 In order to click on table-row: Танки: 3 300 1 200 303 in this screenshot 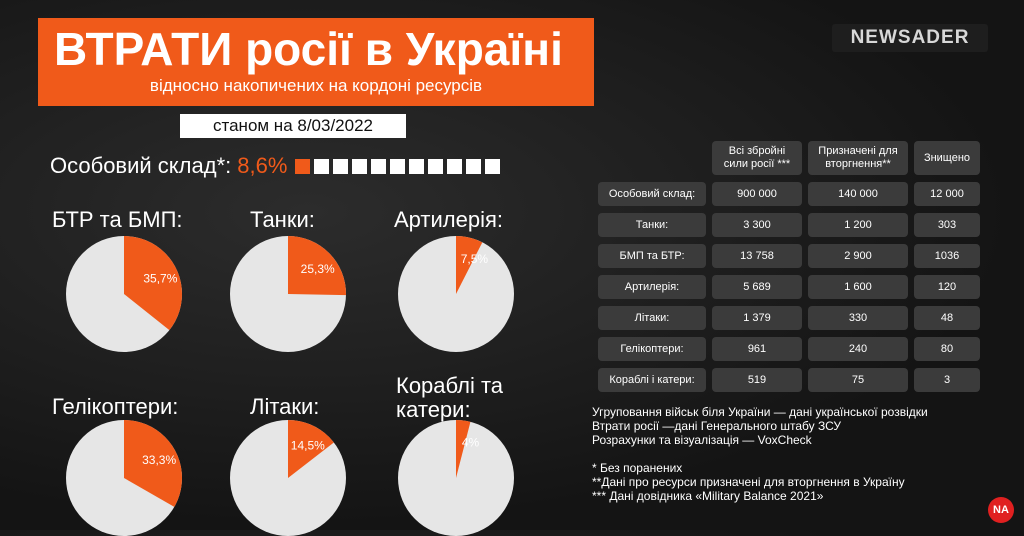, I will do `click(789, 225)`.